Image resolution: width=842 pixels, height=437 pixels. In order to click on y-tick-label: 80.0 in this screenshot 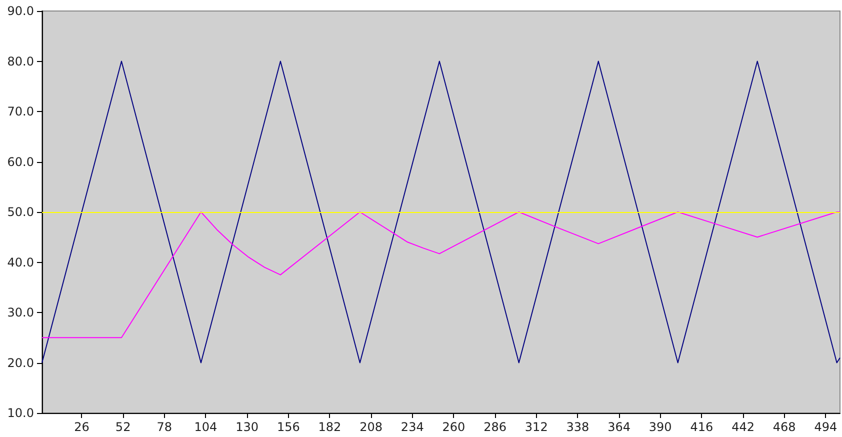, I will do `click(20, 61)`.